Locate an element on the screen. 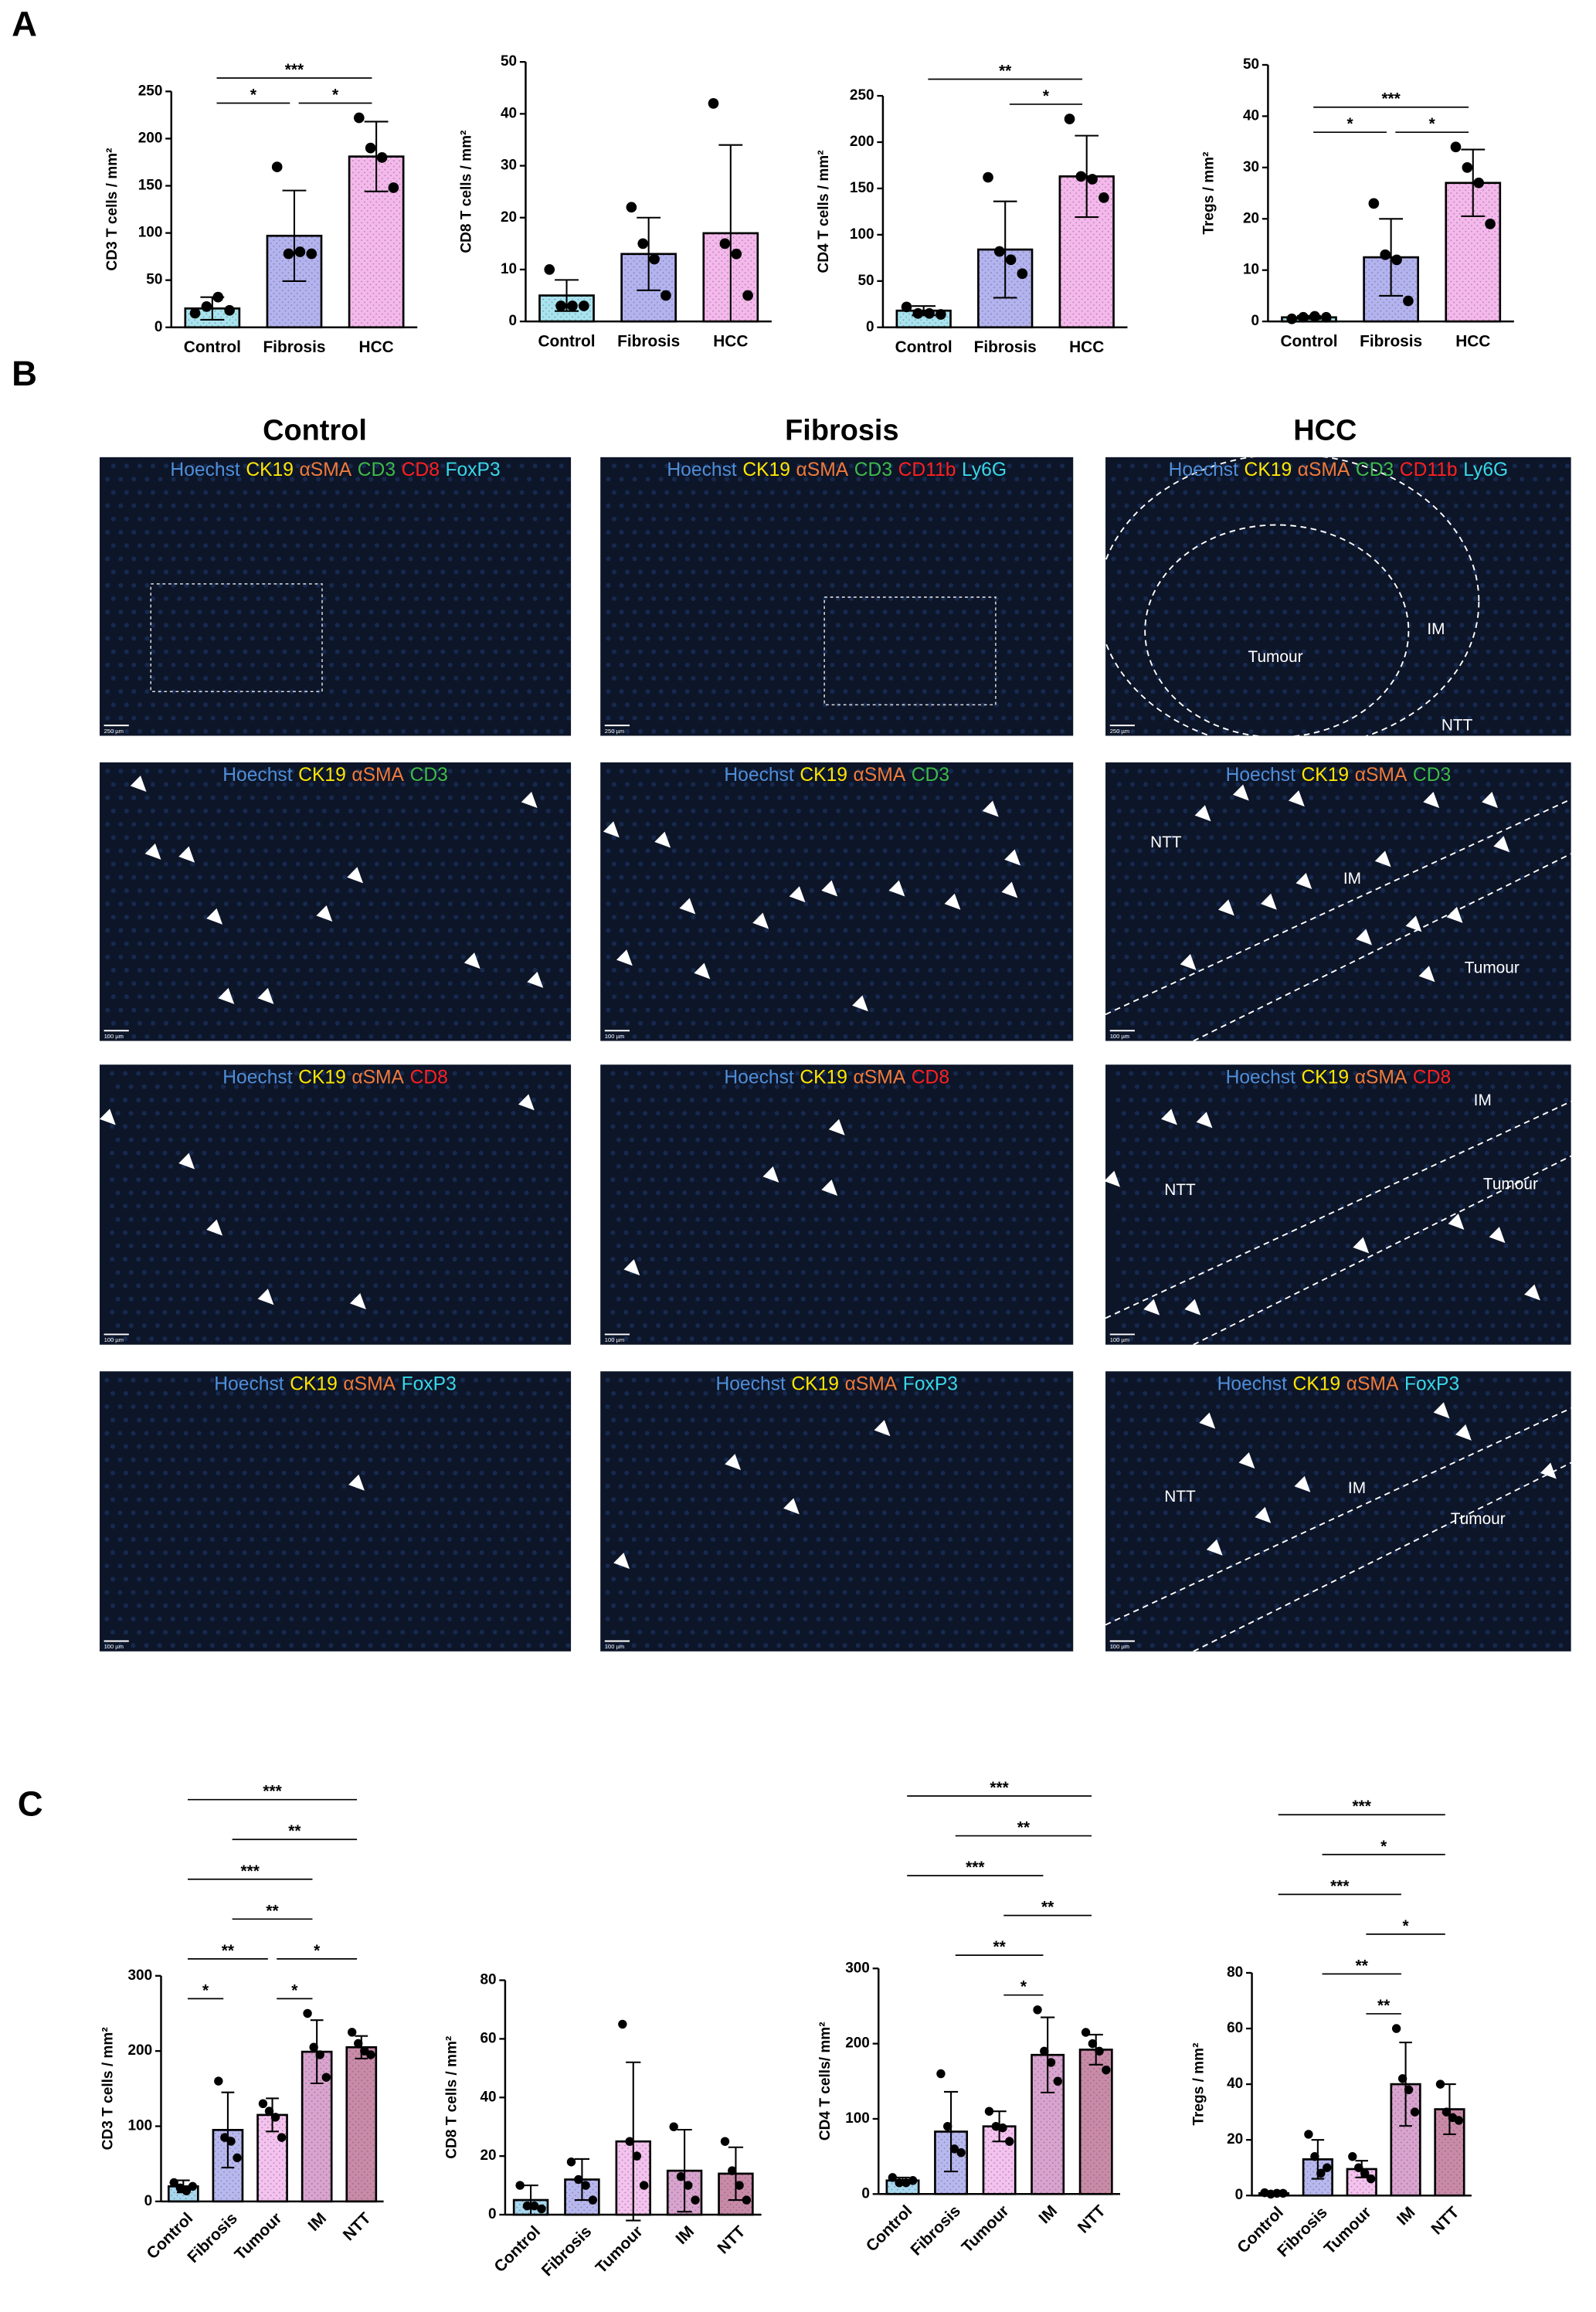 This screenshot has width=1596, height=2312. scale-label: 250 µm is located at coordinates (1119, 731).